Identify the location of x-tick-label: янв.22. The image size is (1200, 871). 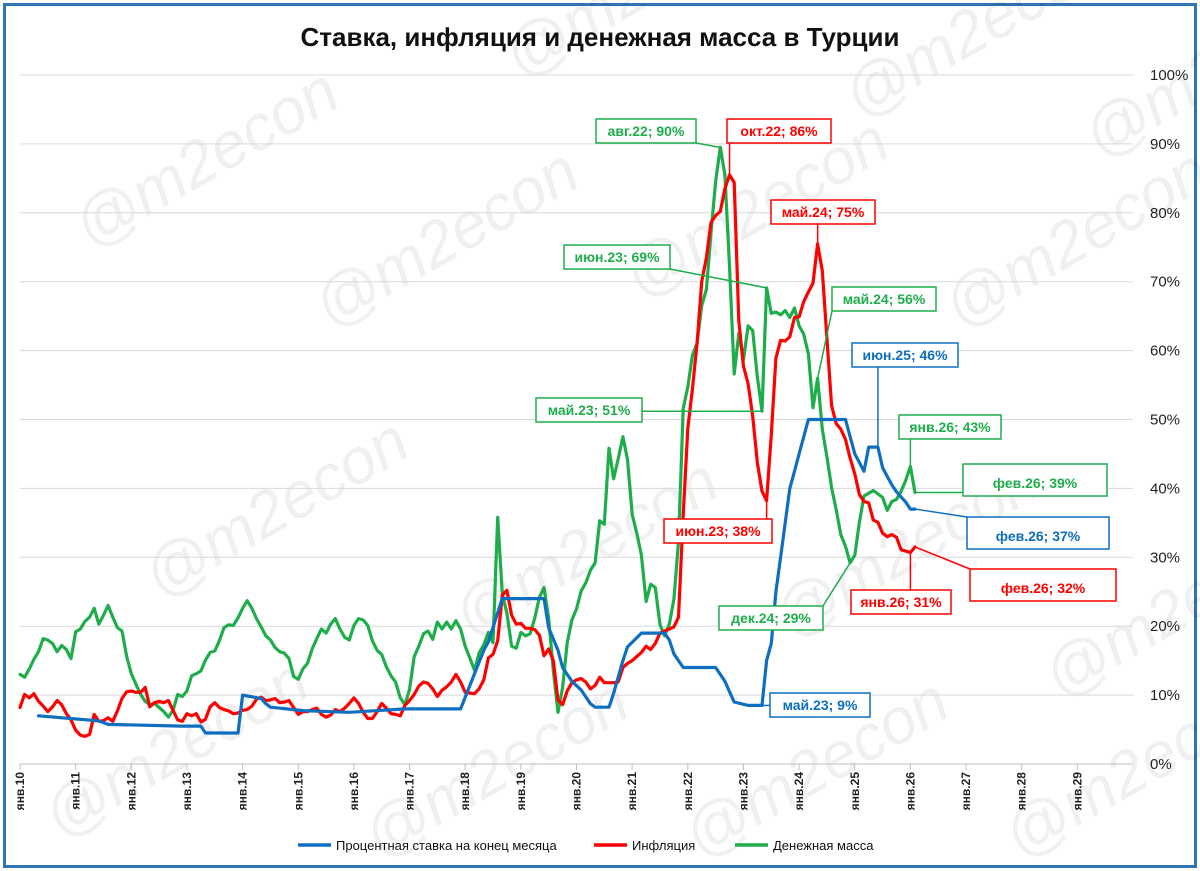
(688, 791).